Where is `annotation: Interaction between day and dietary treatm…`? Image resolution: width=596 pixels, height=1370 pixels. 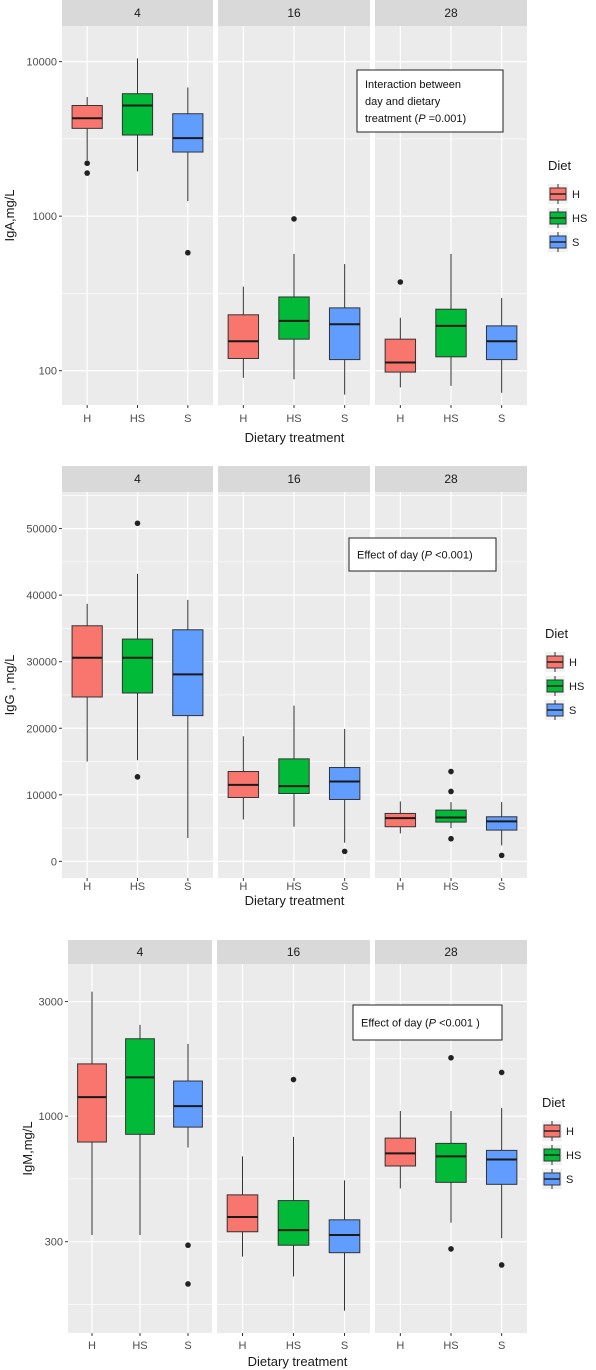 annotation: Interaction between day and dietary treatm… is located at coordinates (430, 101).